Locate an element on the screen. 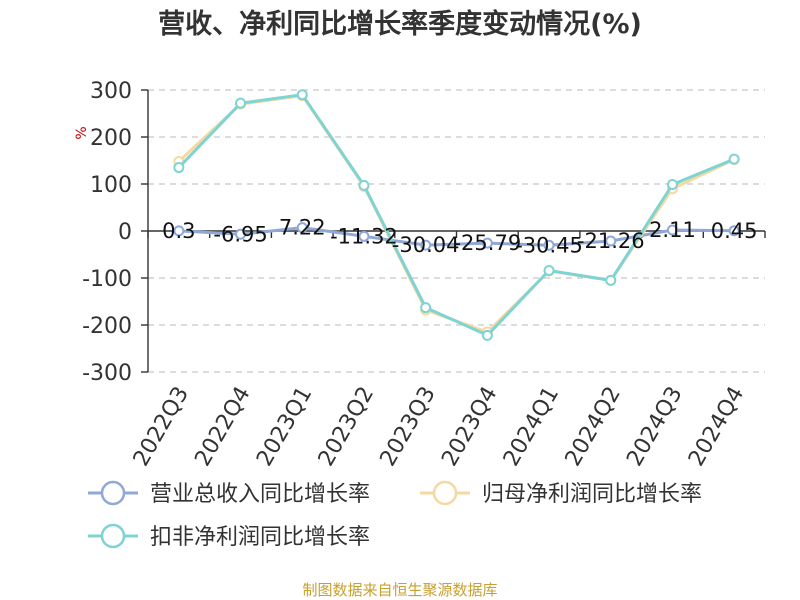  source-note: 制图数据来自恒生聚源数据库 is located at coordinates (399, 590).